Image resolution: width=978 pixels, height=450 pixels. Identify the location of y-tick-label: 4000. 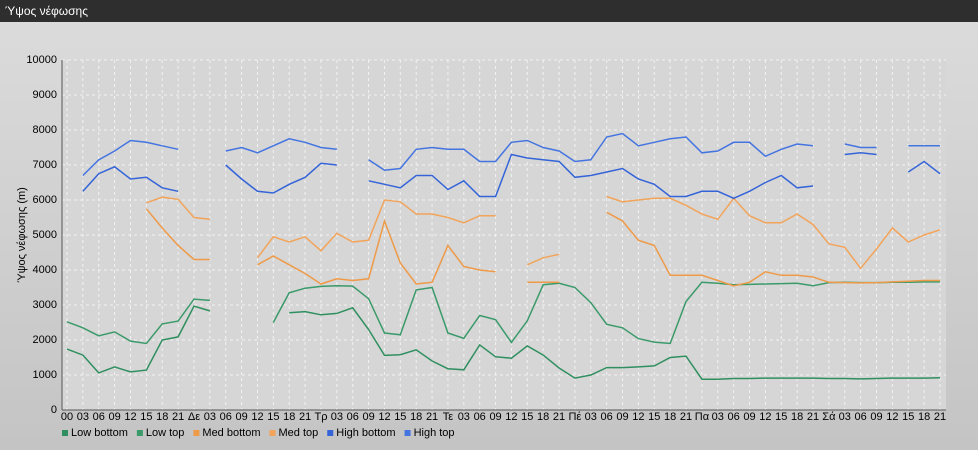
(45, 270).